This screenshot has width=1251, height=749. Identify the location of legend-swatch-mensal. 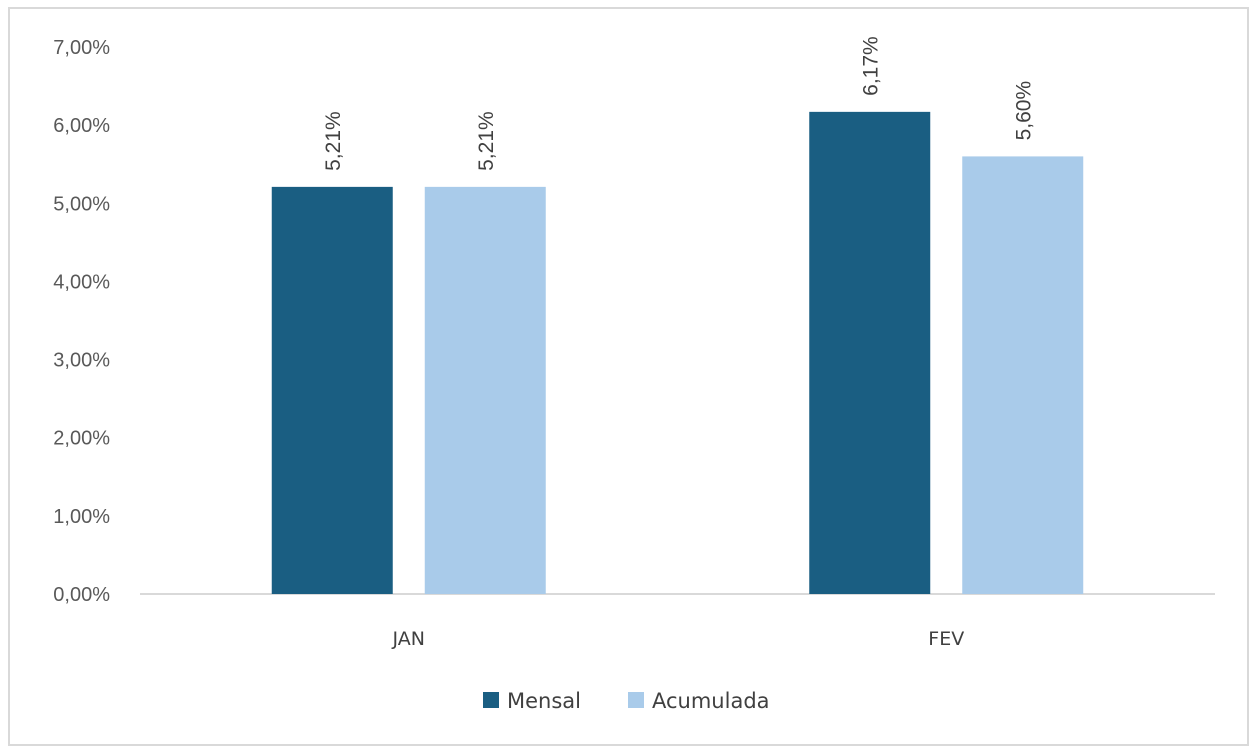
(491, 700).